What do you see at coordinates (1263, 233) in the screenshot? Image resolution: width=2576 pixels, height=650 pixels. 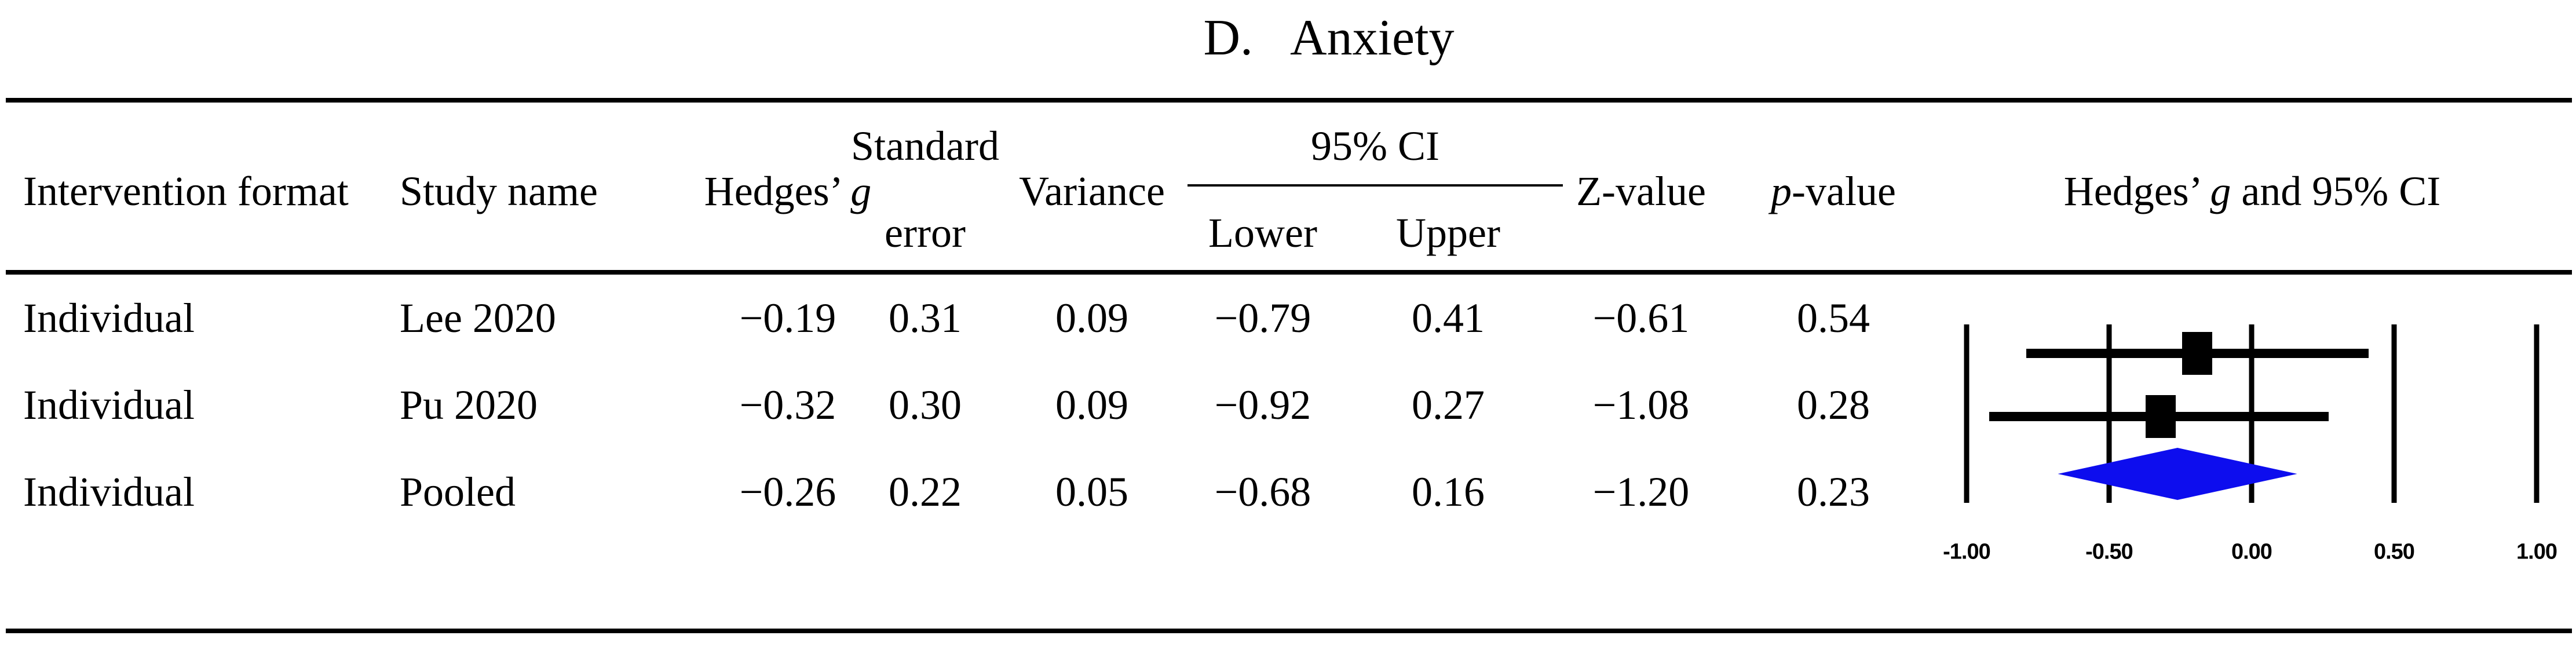 I see `header-ci-lower: Lower` at bounding box center [1263, 233].